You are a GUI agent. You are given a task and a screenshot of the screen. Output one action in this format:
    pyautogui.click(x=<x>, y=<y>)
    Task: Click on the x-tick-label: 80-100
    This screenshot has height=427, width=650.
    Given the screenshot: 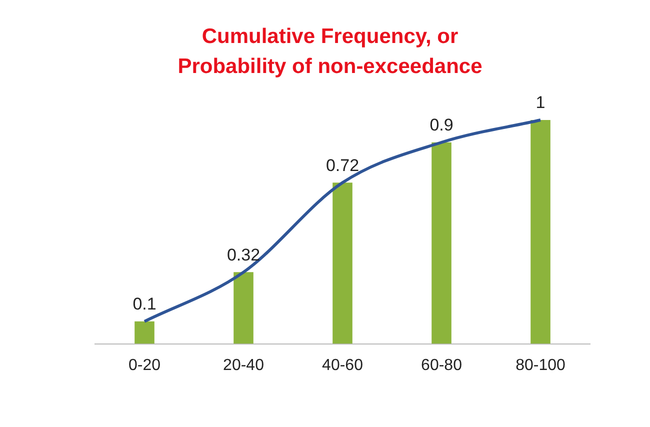 What is the action you would take?
    pyautogui.click(x=541, y=365)
    